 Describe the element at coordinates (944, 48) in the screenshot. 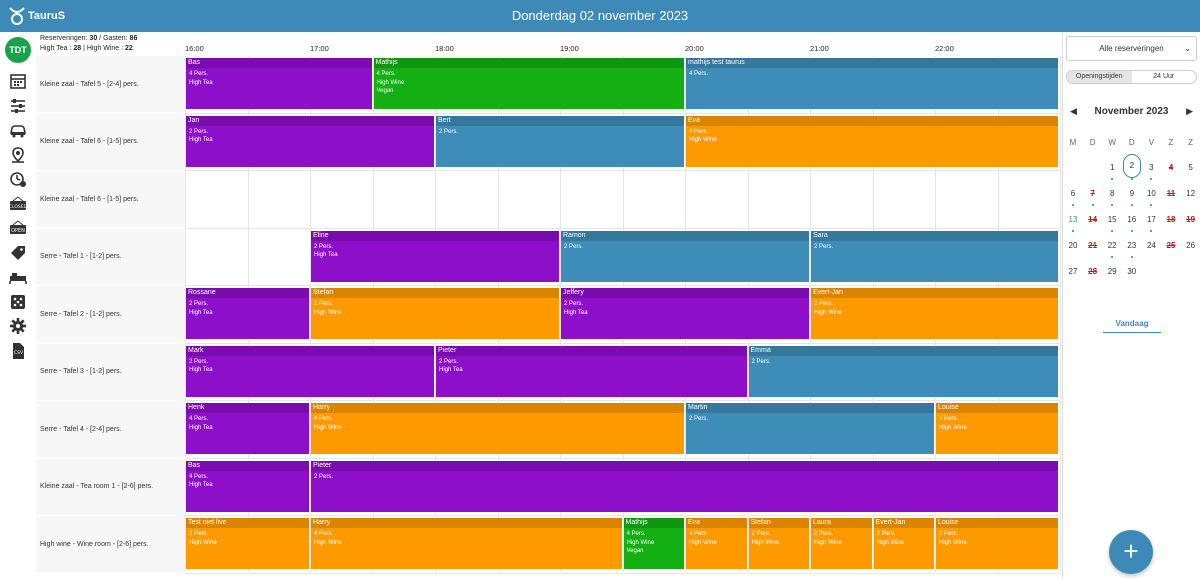

I see `time-tick: 22:00` at that location.